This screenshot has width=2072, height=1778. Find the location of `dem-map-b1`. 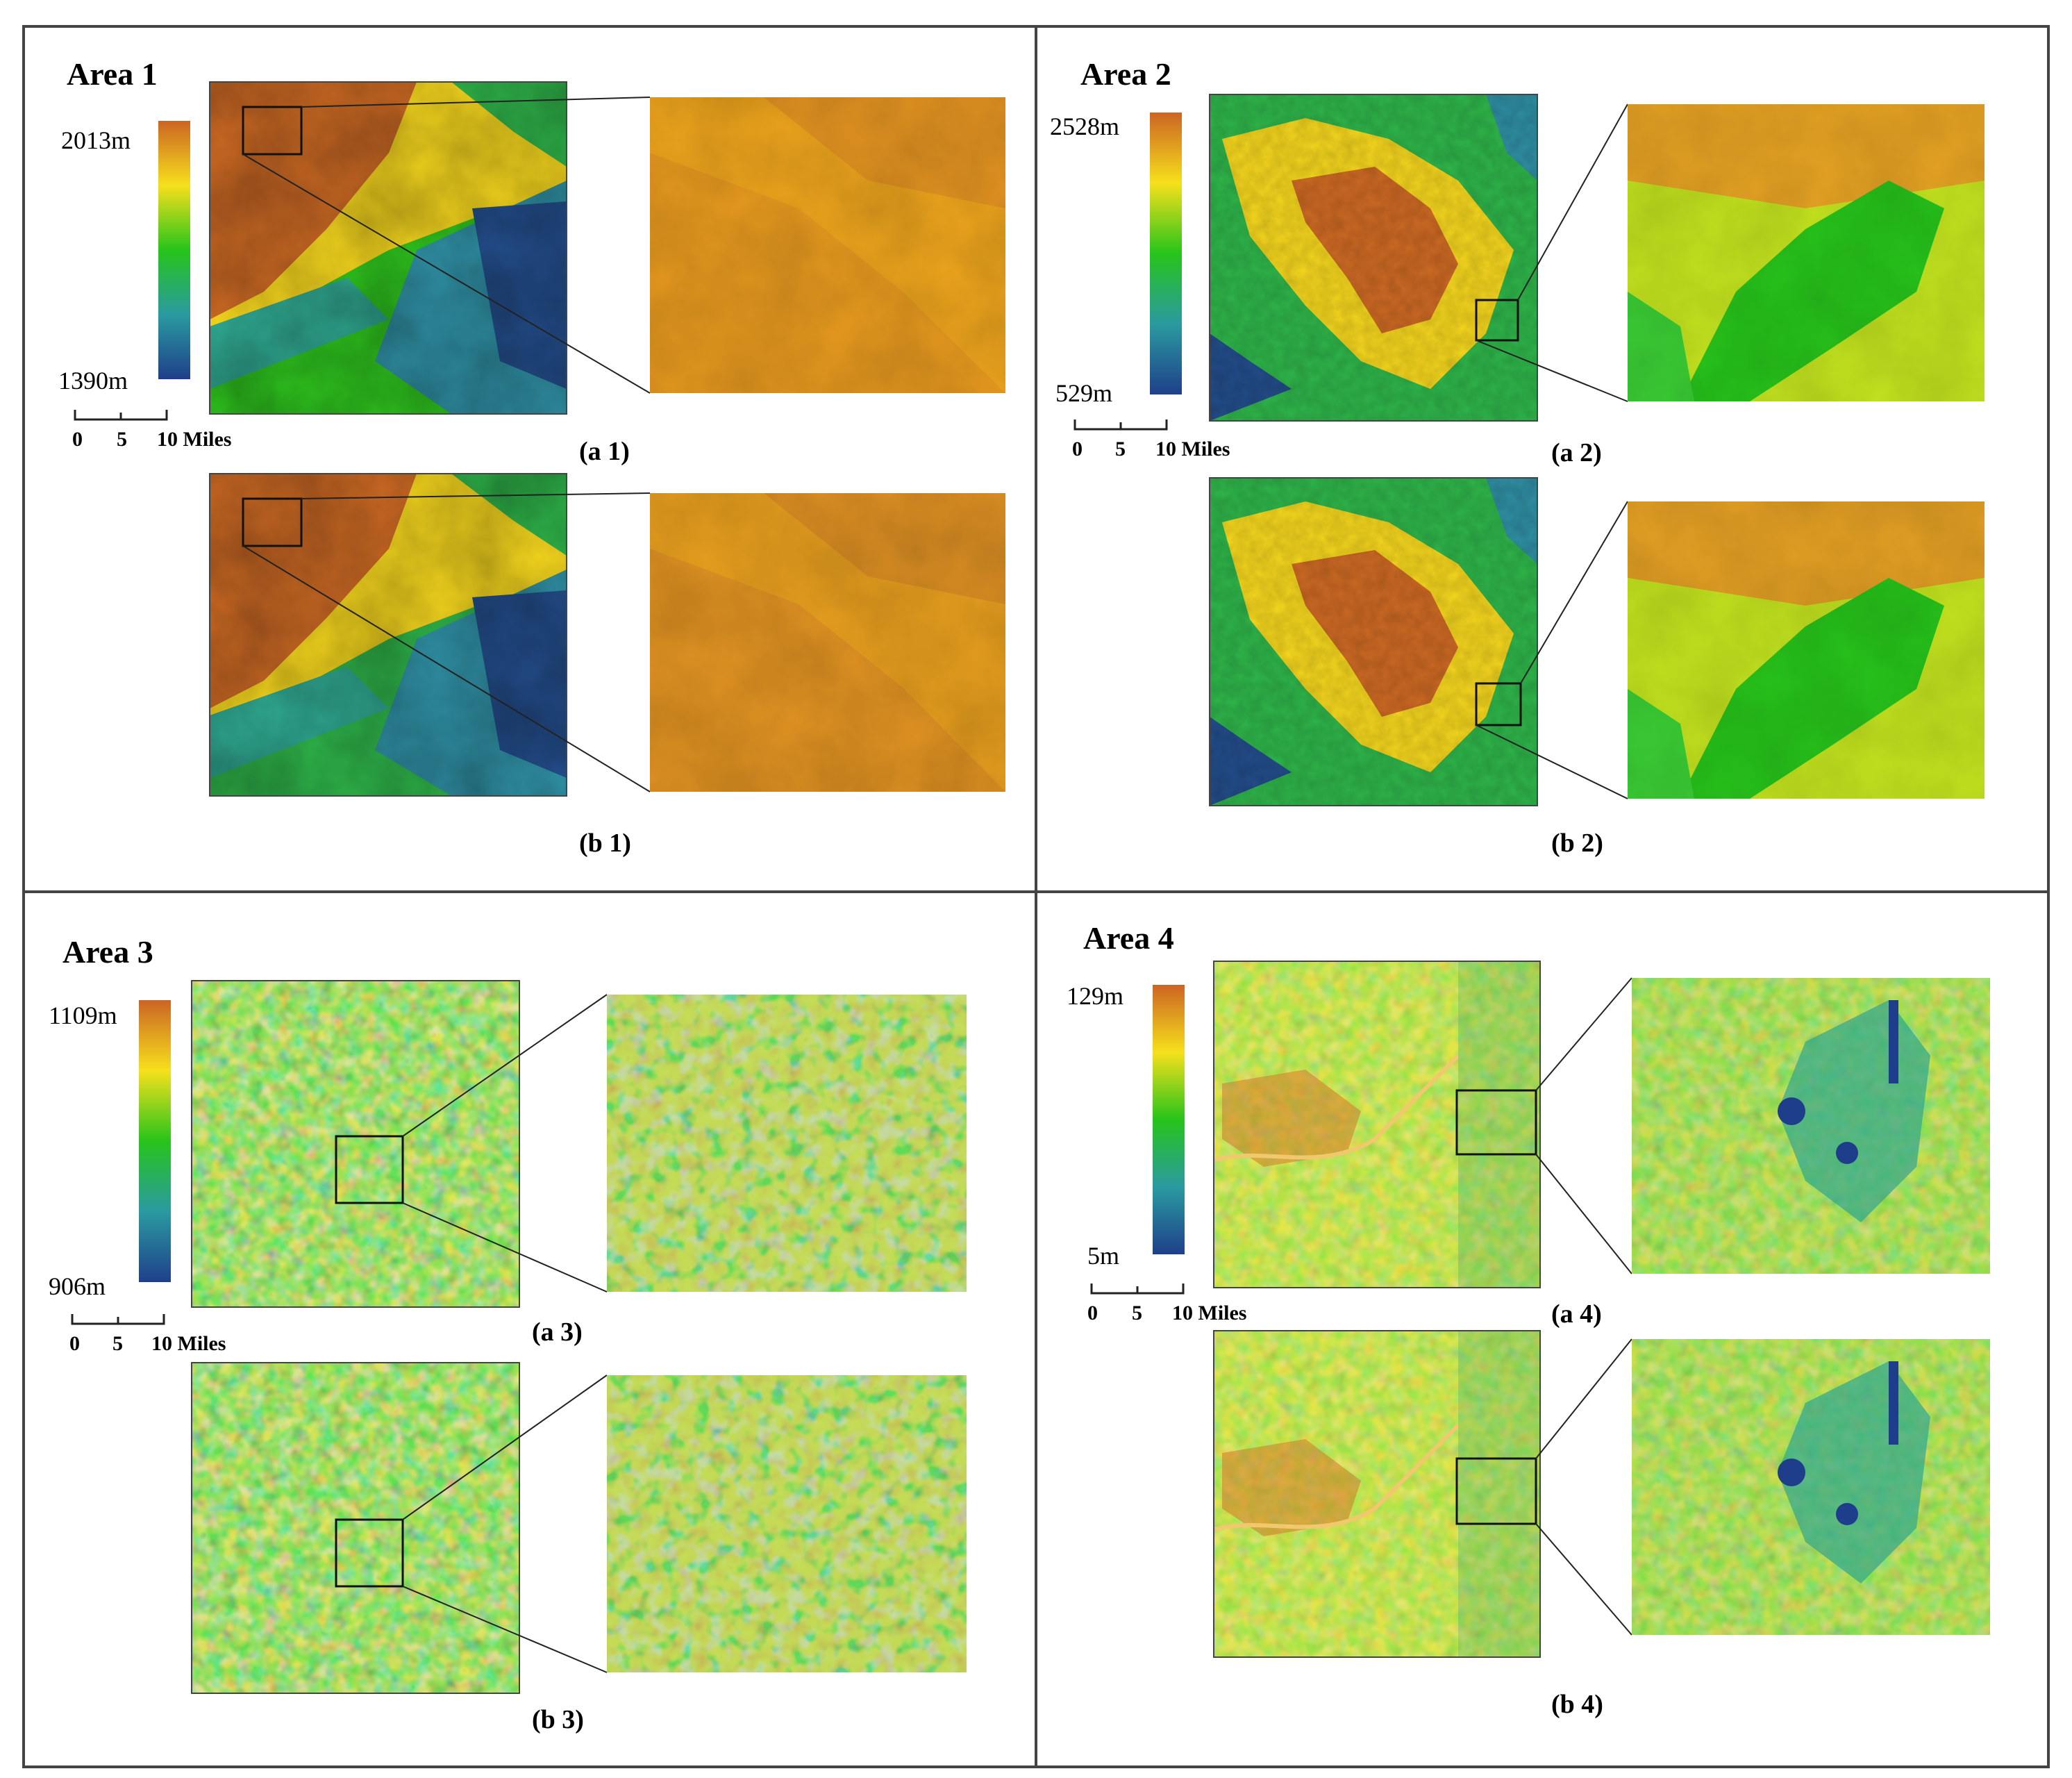

dem-map-b1 is located at coordinates (388, 635).